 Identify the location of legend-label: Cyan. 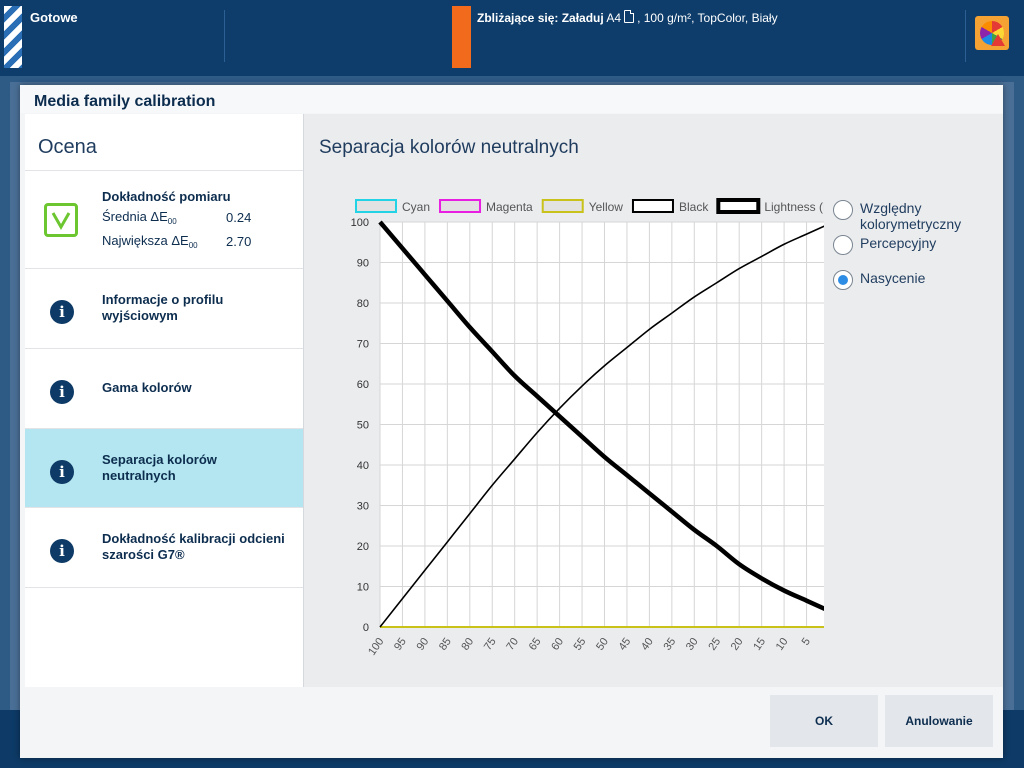
(416, 207).